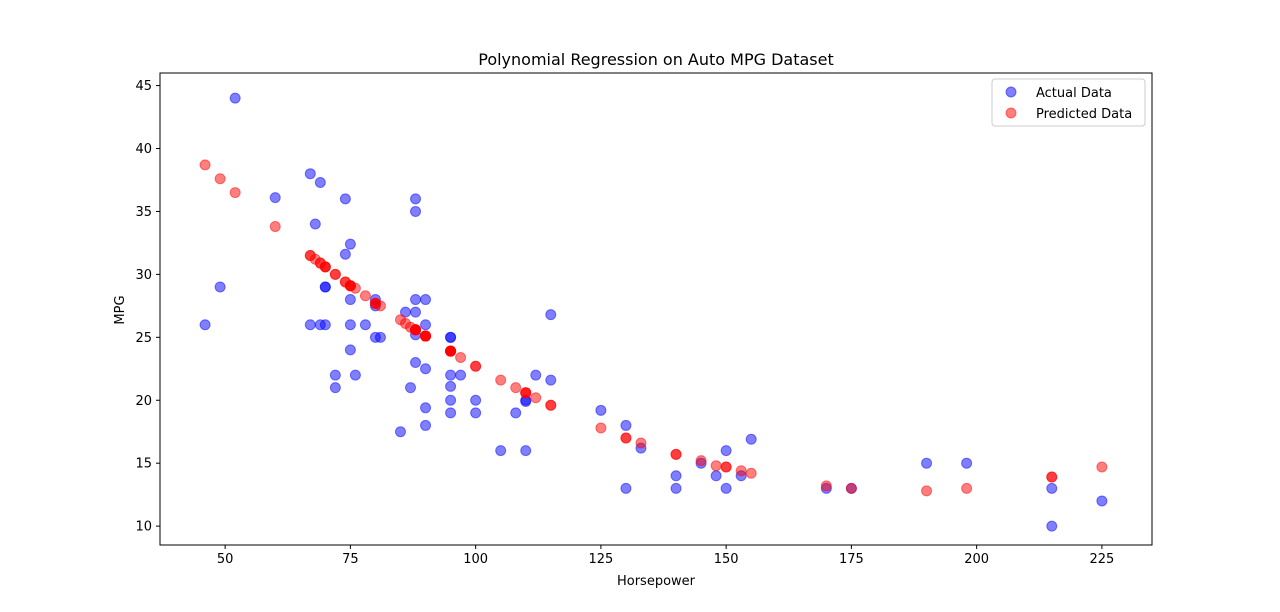 The height and width of the screenshot is (612, 1280). What do you see at coordinates (143, 464) in the screenshot?
I see `y-tick-label: 15` at bounding box center [143, 464].